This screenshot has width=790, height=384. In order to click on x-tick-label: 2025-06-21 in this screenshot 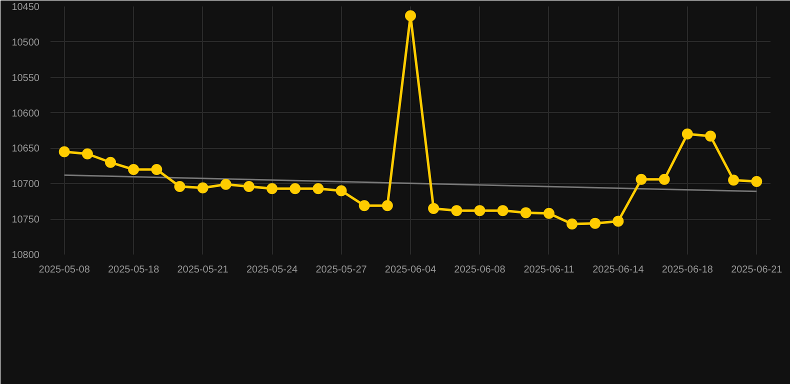, I will do `click(757, 270)`.